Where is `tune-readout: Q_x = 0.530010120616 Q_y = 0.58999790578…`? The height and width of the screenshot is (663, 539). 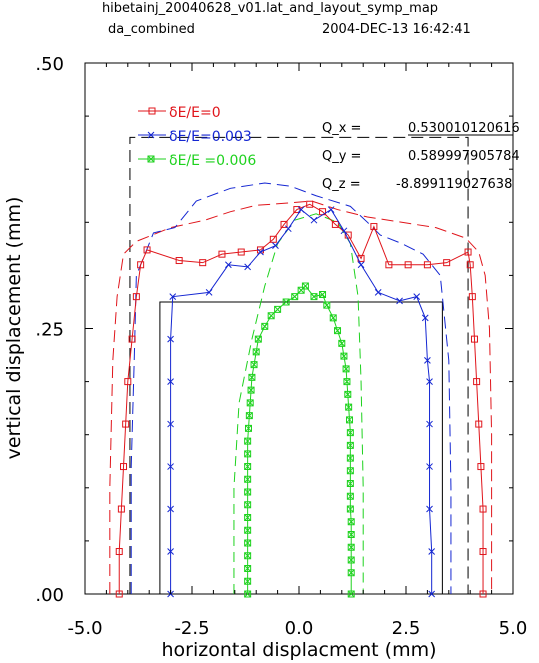 tune-readout: Q_x = 0.530010120616 Q_y = 0.58999790578… is located at coordinates (421, 156).